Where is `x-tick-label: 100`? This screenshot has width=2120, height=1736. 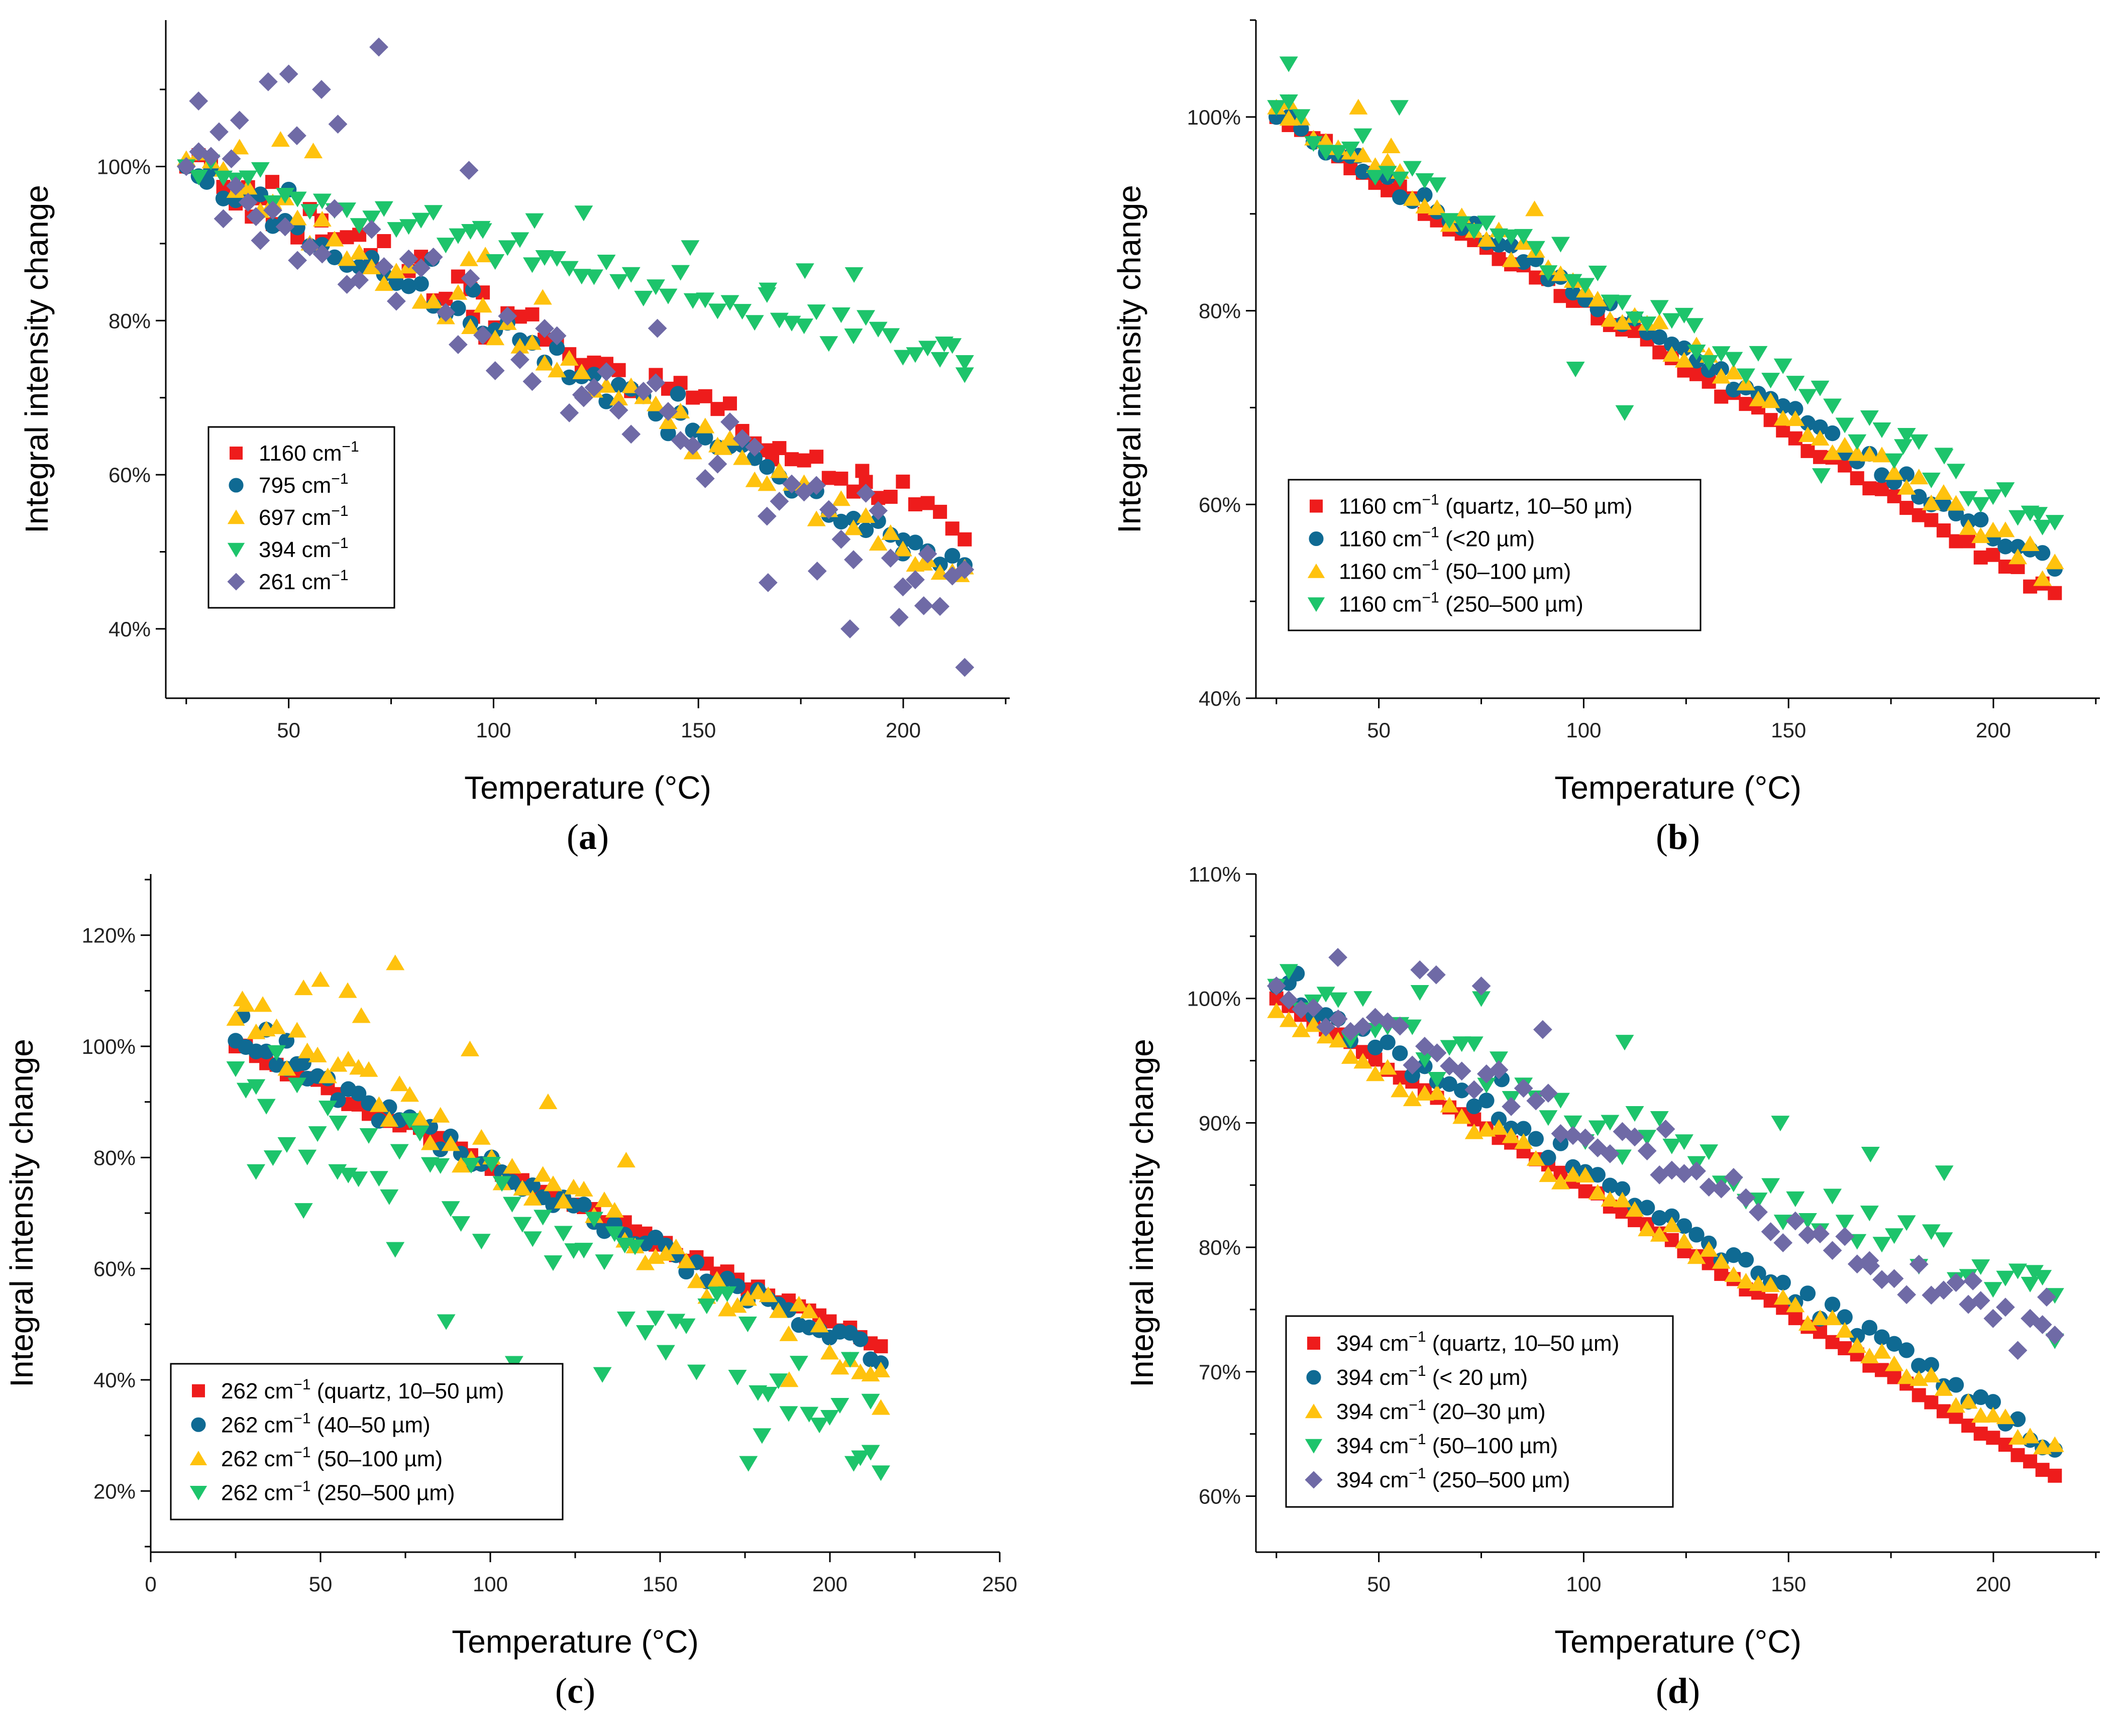
x-tick-label: 100 is located at coordinates (493, 730).